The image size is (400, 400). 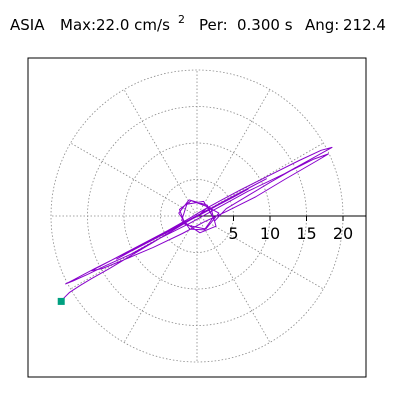 What do you see at coordinates (364, 25) in the screenshot?
I see `angle-value: 212.4` at bounding box center [364, 25].